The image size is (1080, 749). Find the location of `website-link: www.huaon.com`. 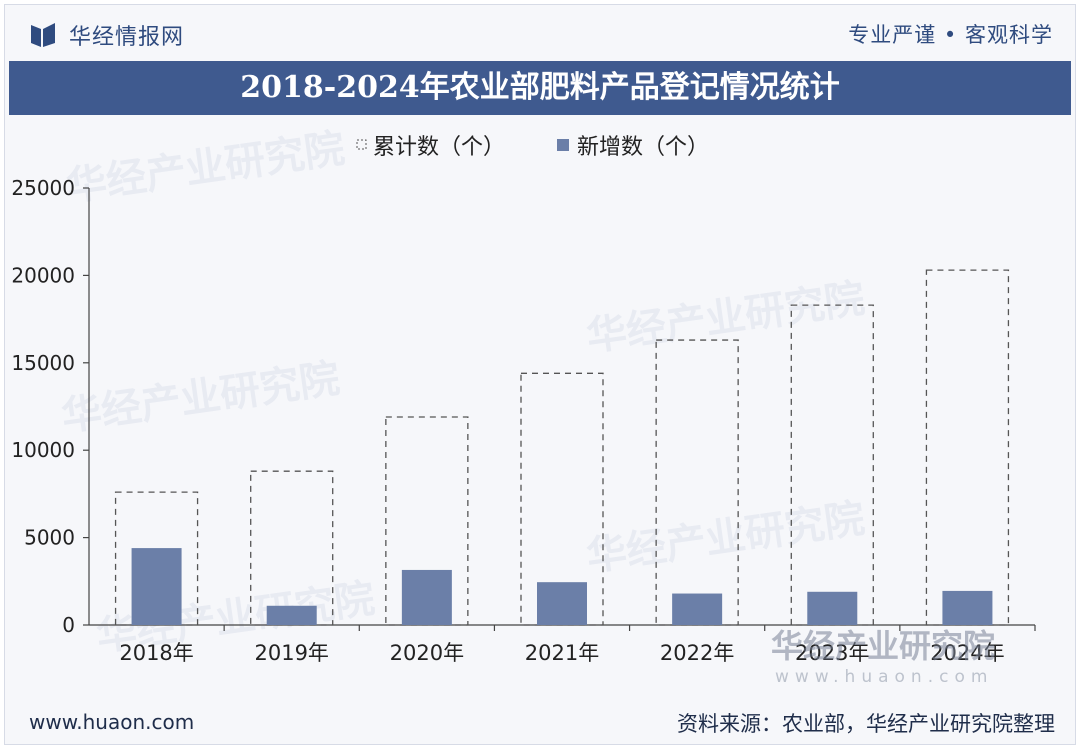

website-link: www.huaon.com is located at coordinates (112, 722).